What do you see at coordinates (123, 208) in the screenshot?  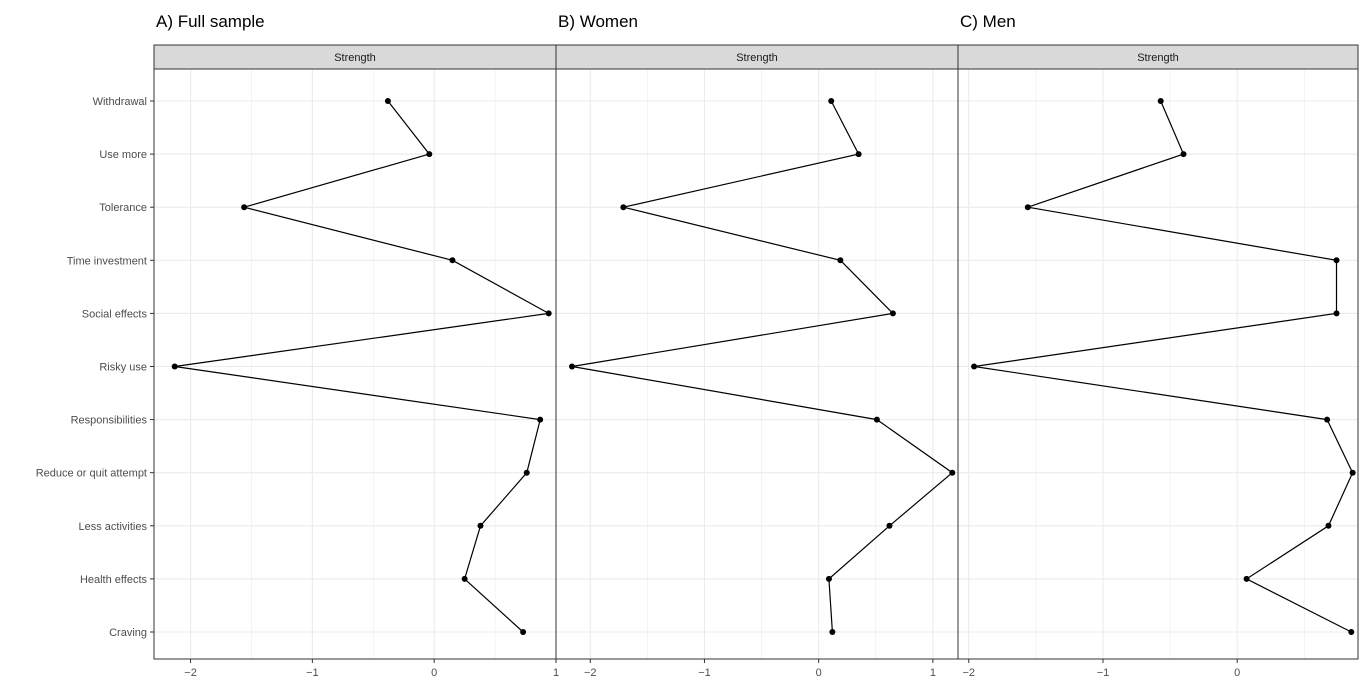 I see `y-tick-label: Tolerance` at bounding box center [123, 208].